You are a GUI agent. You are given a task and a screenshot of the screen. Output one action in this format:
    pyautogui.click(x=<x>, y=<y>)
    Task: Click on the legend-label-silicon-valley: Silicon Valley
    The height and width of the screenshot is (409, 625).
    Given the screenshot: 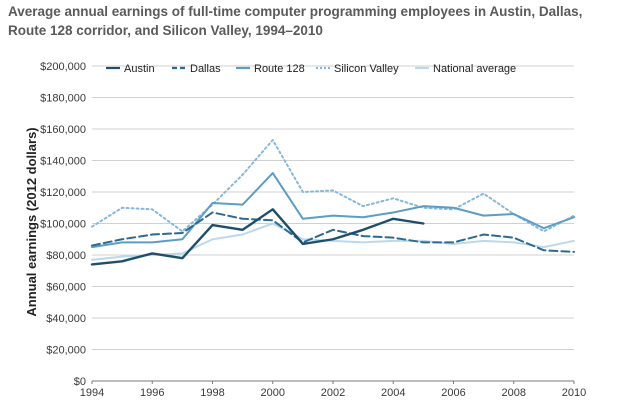 What is the action you would take?
    pyautogui.click(x=366, y=69)
    